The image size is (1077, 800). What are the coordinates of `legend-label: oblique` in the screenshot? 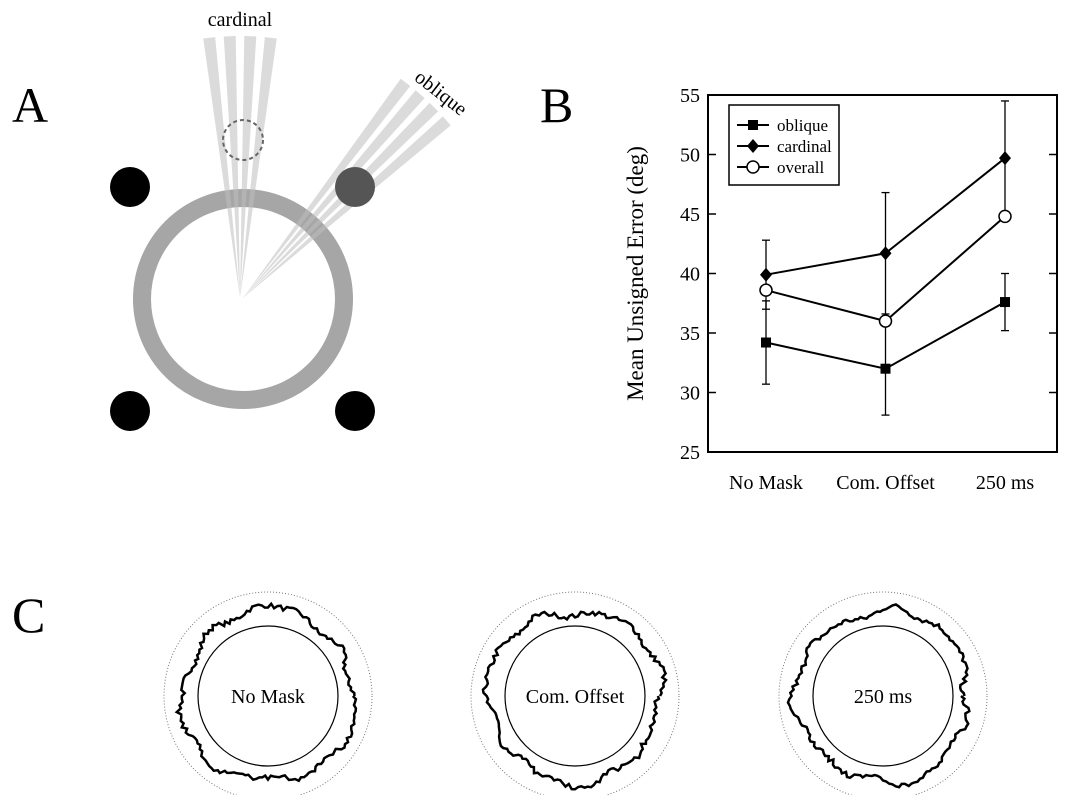 It's located at (802, 125).